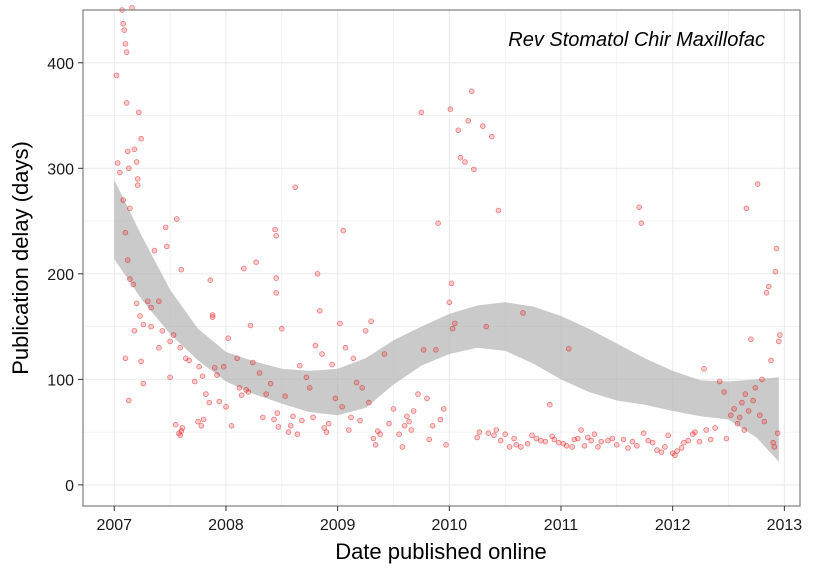 The height and width of the screenshot is (570, 825). What do you see at coordinates (338, 525) in the screenshot?
I see `x-tick-label: 2009` at bounding box center [338, 525].